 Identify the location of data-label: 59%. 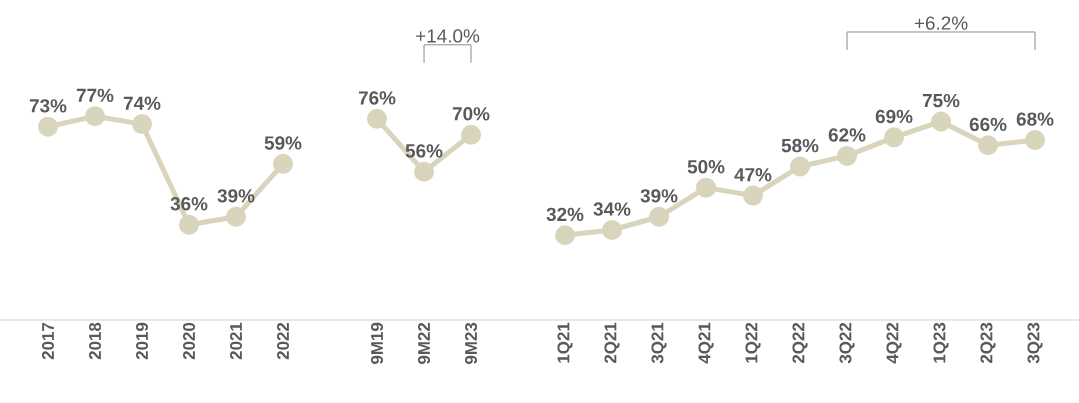
(283, 143).